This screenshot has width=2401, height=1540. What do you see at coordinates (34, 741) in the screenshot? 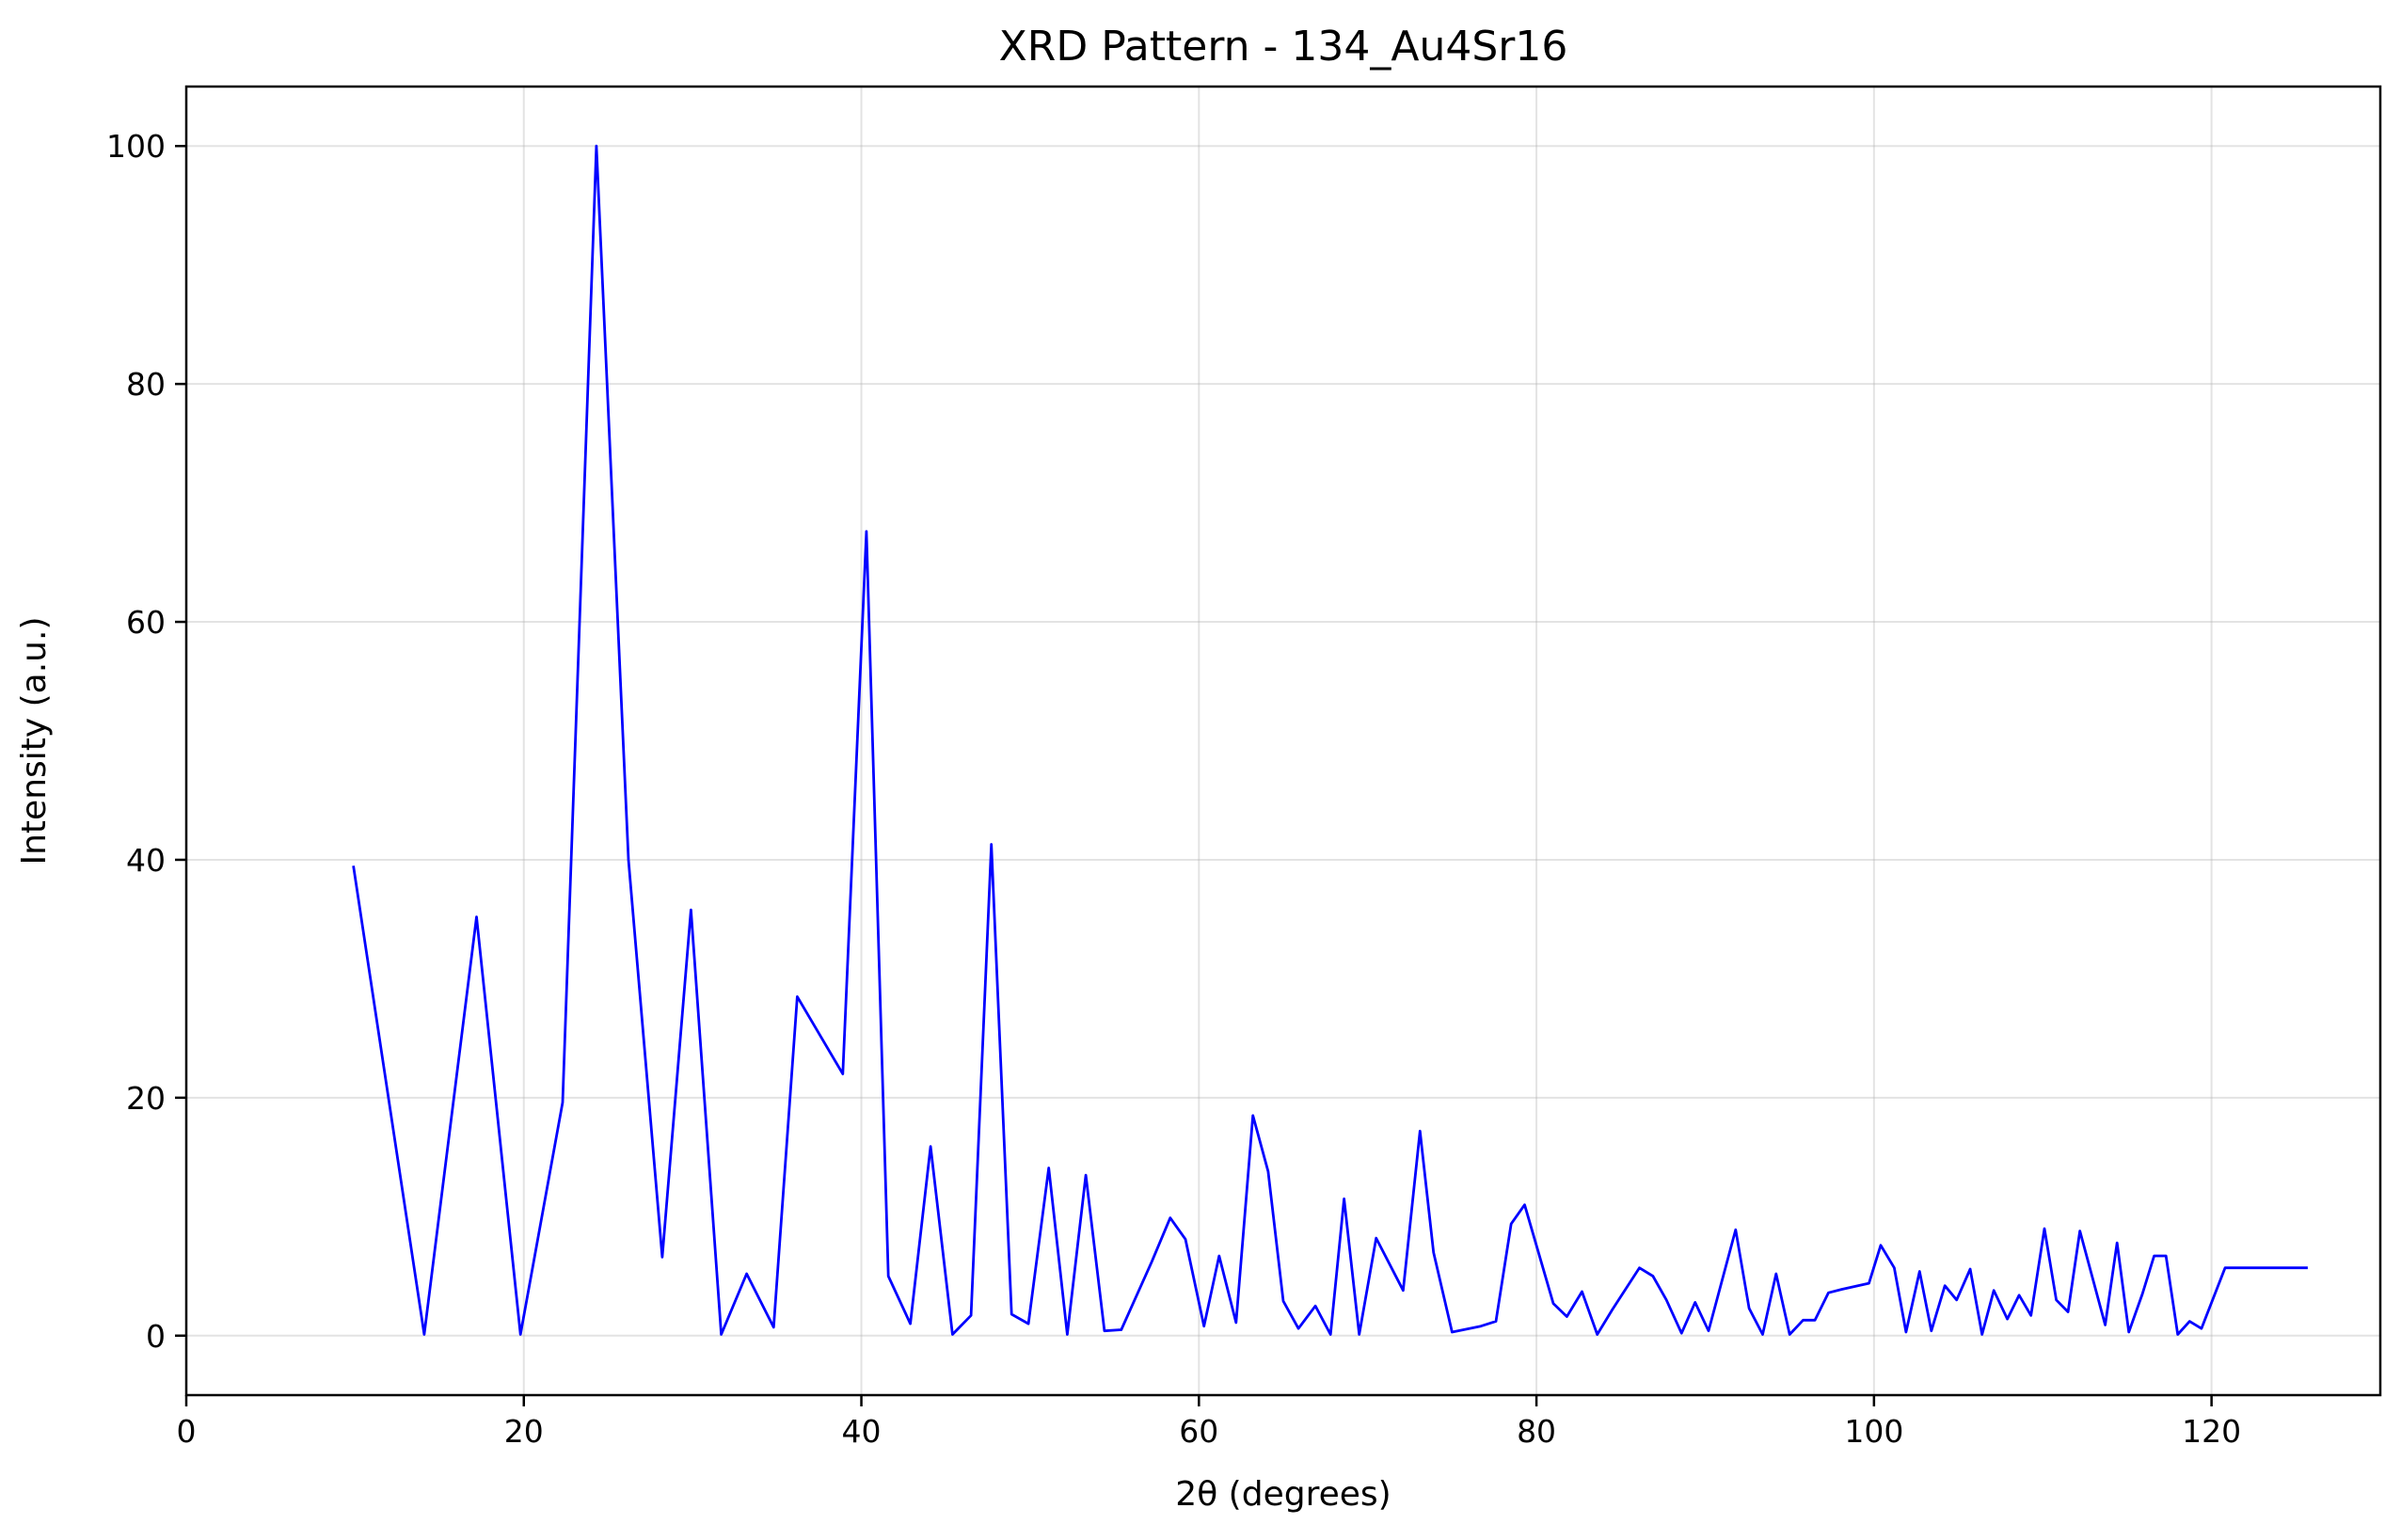
I see `y-axis-label: Intensity (a.u.)` at bounding box center [34, 741].